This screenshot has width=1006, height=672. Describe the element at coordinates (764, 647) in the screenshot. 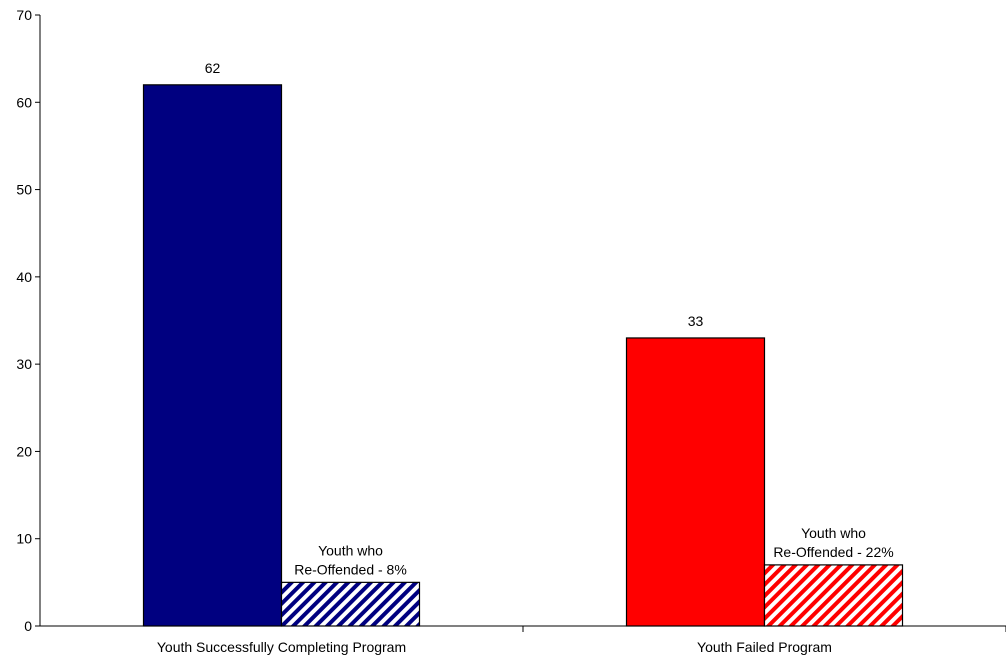

I see `x-category-label: Youth Failed Program` at that location.